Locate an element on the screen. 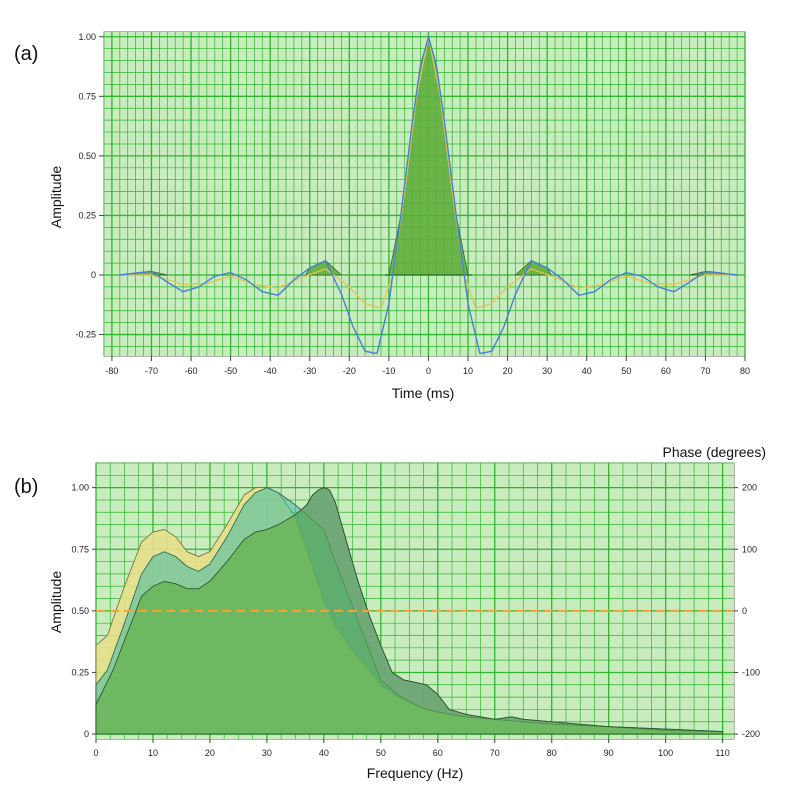 The height and width of the screenshot is (800, 789). panel-a-x-tick-label: -70 is located at coordinates (151, 371).